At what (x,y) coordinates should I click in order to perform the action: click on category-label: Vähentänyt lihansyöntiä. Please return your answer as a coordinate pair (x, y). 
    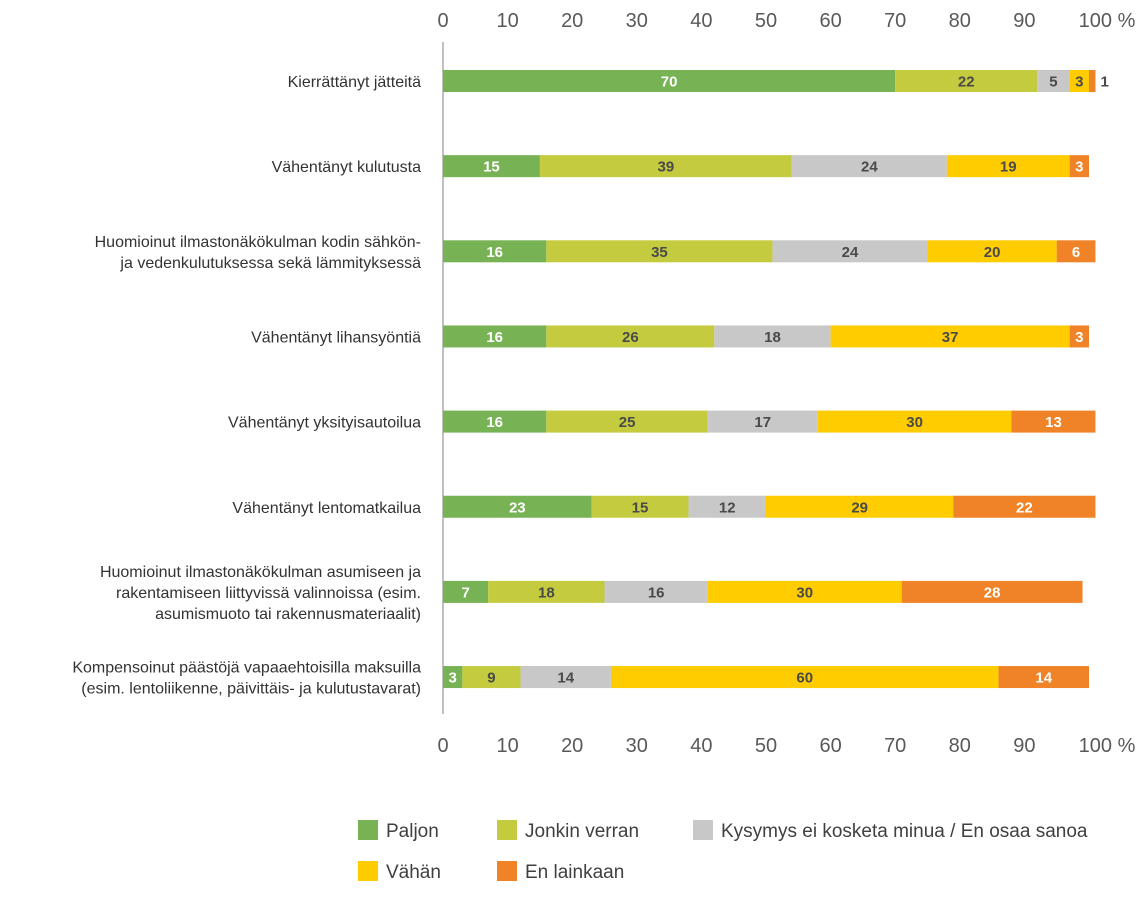
    Looking at the image, I should click on (336, 337).